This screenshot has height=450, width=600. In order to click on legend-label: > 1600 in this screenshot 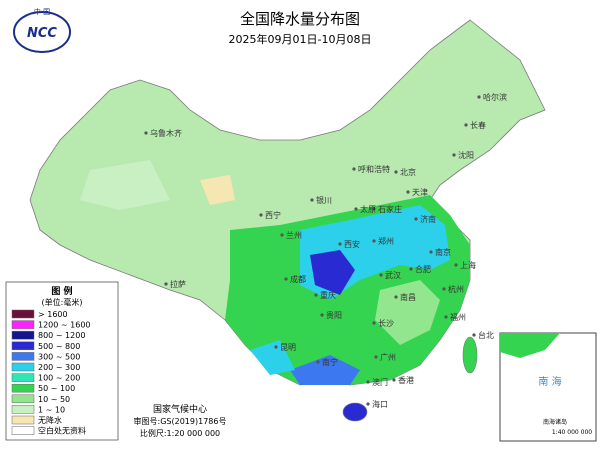, I will do `click(53, 314)`.